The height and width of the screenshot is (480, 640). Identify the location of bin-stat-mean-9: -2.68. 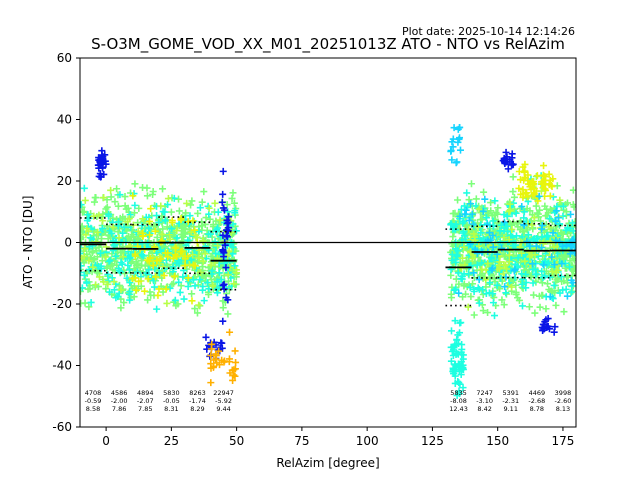
(536, 401).